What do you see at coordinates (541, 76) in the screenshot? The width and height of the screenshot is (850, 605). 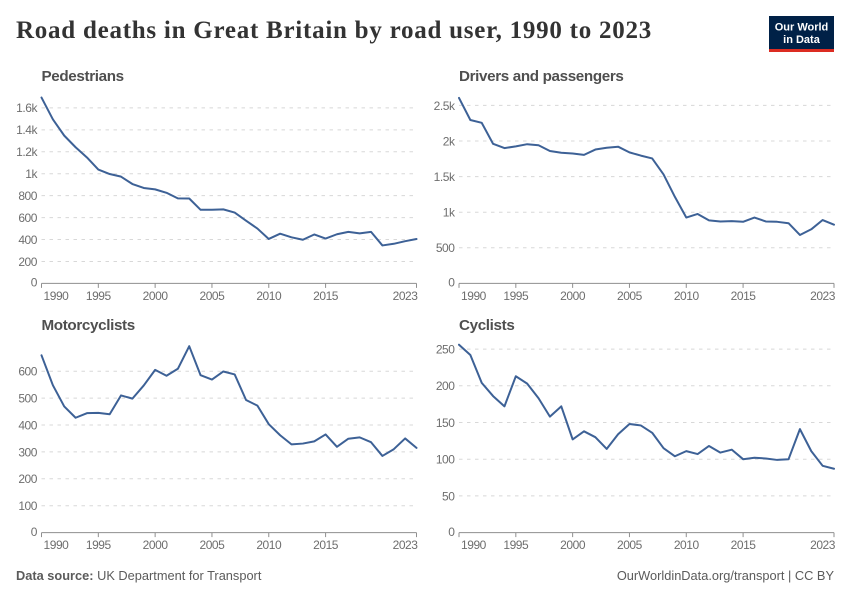 I see `svg-text: Drivers and passengers` at bounding box center [541, 76].